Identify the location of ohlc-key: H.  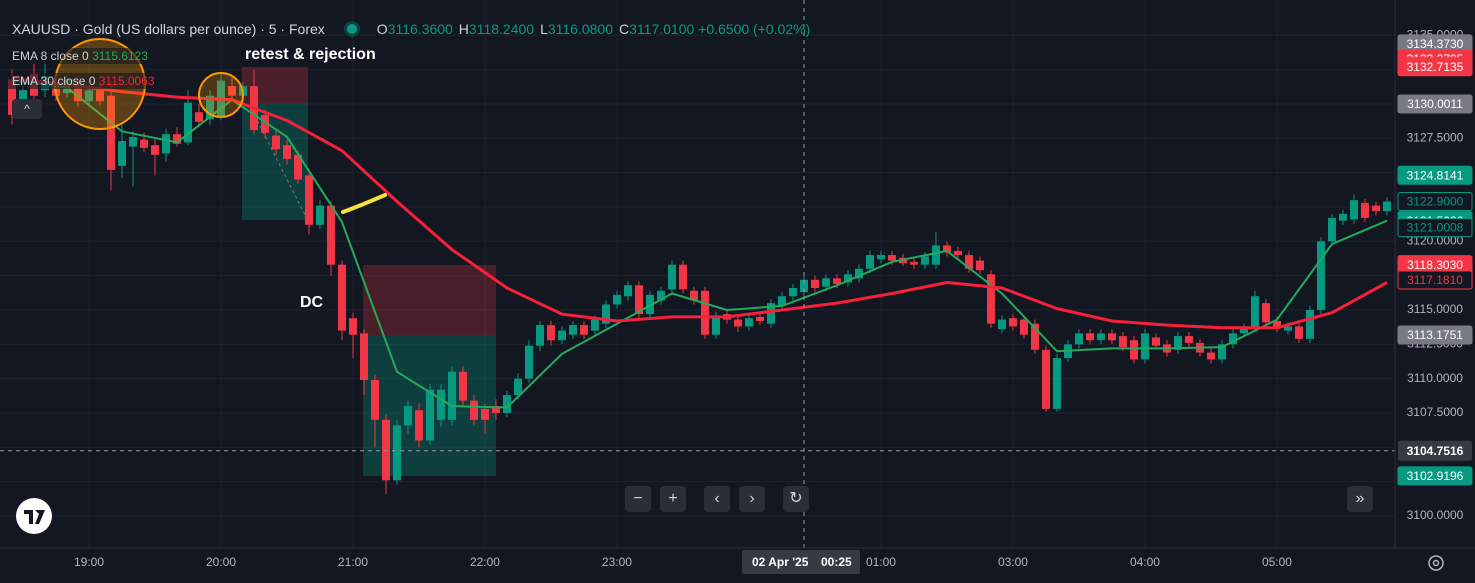
(463, 29).